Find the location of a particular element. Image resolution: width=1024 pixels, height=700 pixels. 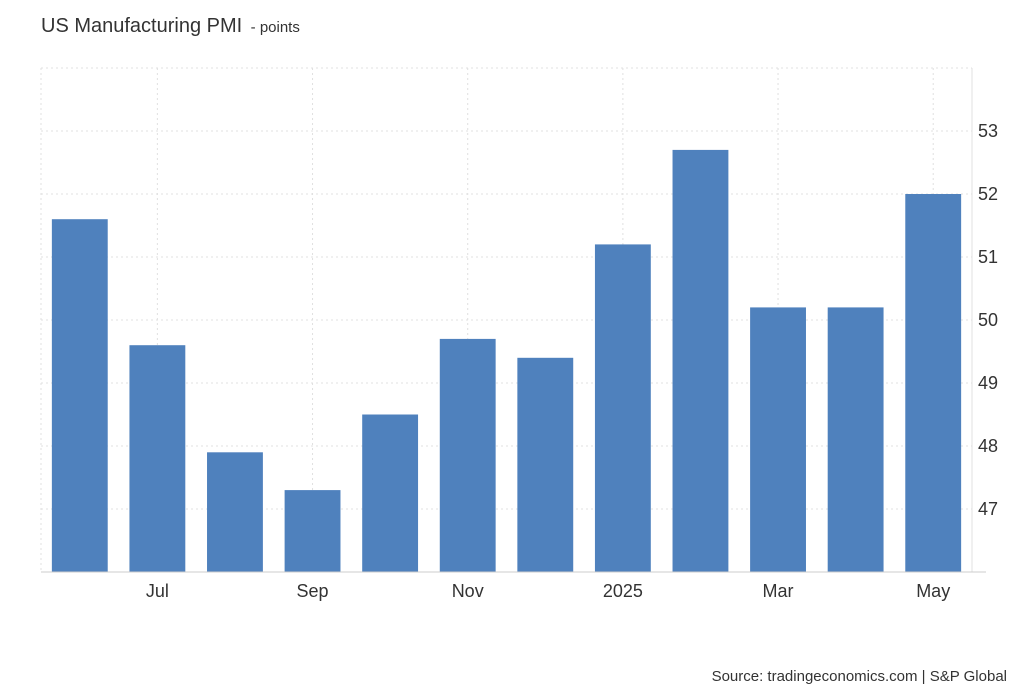

y-tick-label: 51 is located at coordinates (988, 257).